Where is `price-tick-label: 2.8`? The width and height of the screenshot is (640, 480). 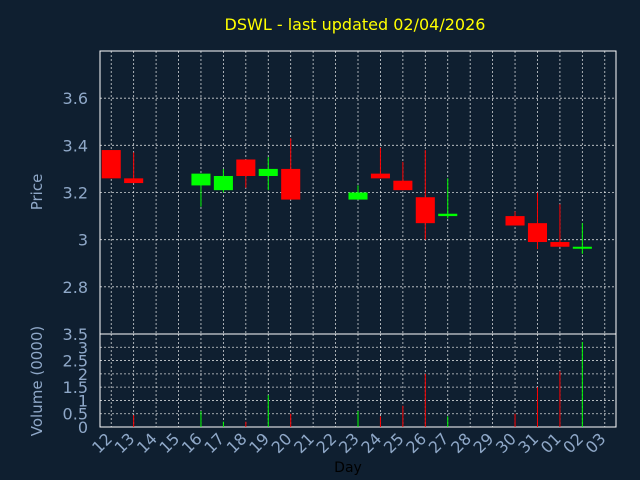
price-tick-label: 2.8 is located at coordinates (75, 287).